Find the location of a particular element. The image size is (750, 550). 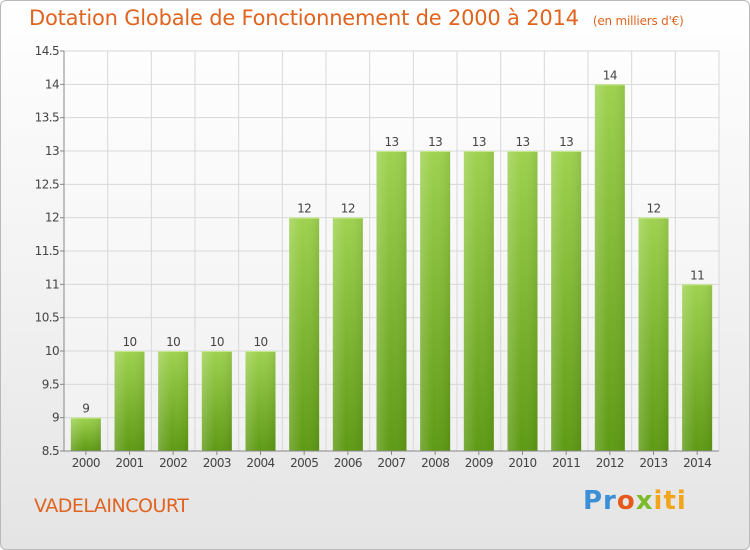

y-tick-label: 14 is located at coordinates (52, 84).